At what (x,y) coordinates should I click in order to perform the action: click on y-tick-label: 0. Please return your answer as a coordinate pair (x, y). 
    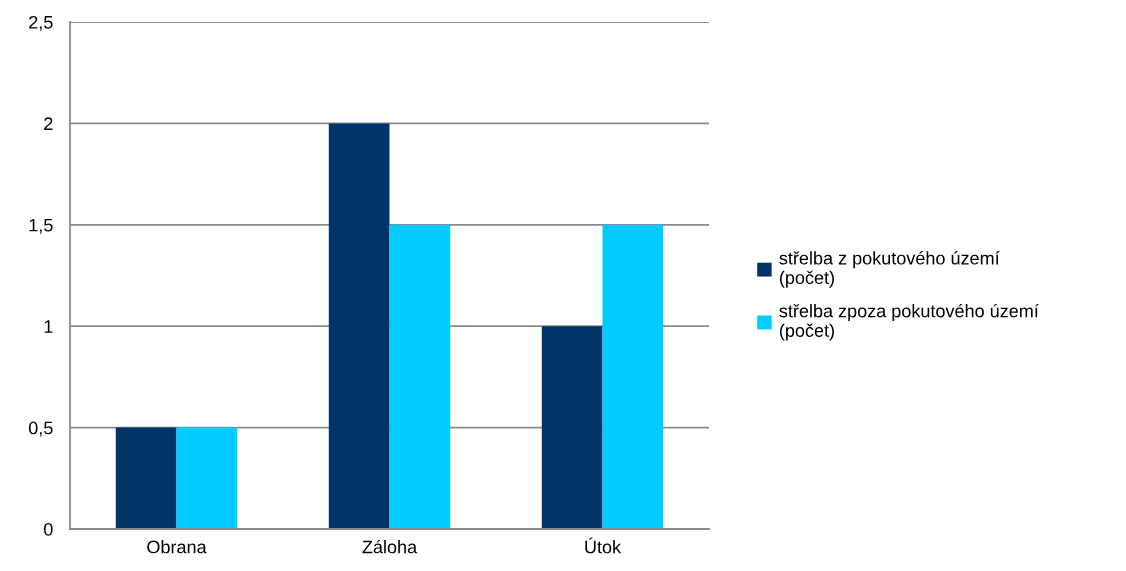
    Looking at the image, I should click on (48, 529).